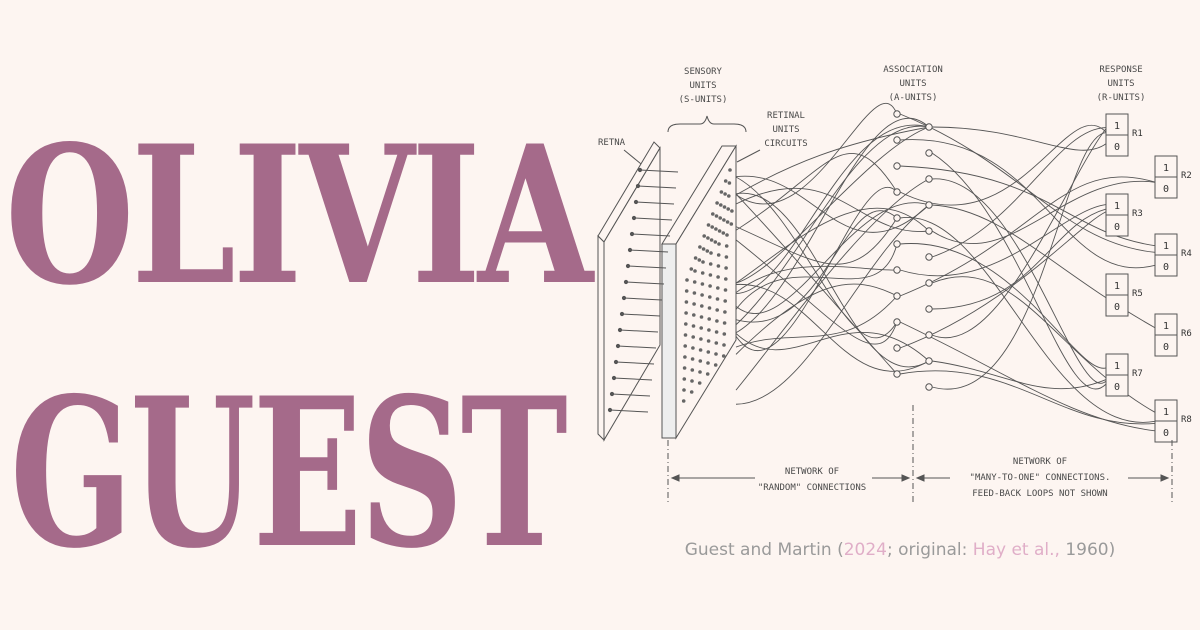 The image size is (1200, 630). Describe the element at coordinates (1120, 84) in the screenshot. I see `response-header-line2: UNITS` at that location.